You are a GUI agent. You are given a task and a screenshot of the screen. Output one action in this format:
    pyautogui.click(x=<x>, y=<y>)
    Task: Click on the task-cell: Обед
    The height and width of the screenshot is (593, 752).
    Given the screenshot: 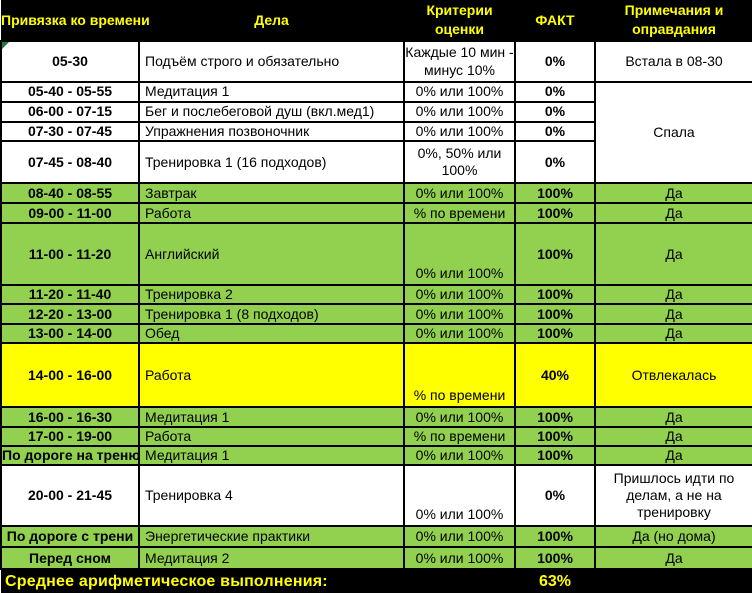 What is the action you would take?
    pyautogui.click(x=271, y=334)
    